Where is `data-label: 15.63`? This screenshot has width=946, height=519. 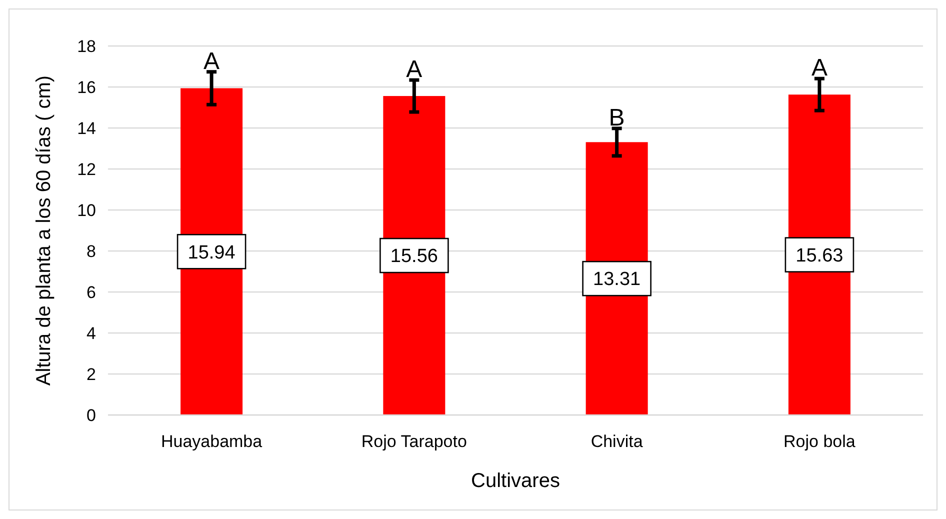 data-label: 15.63 is located at coordinates (820, 255).